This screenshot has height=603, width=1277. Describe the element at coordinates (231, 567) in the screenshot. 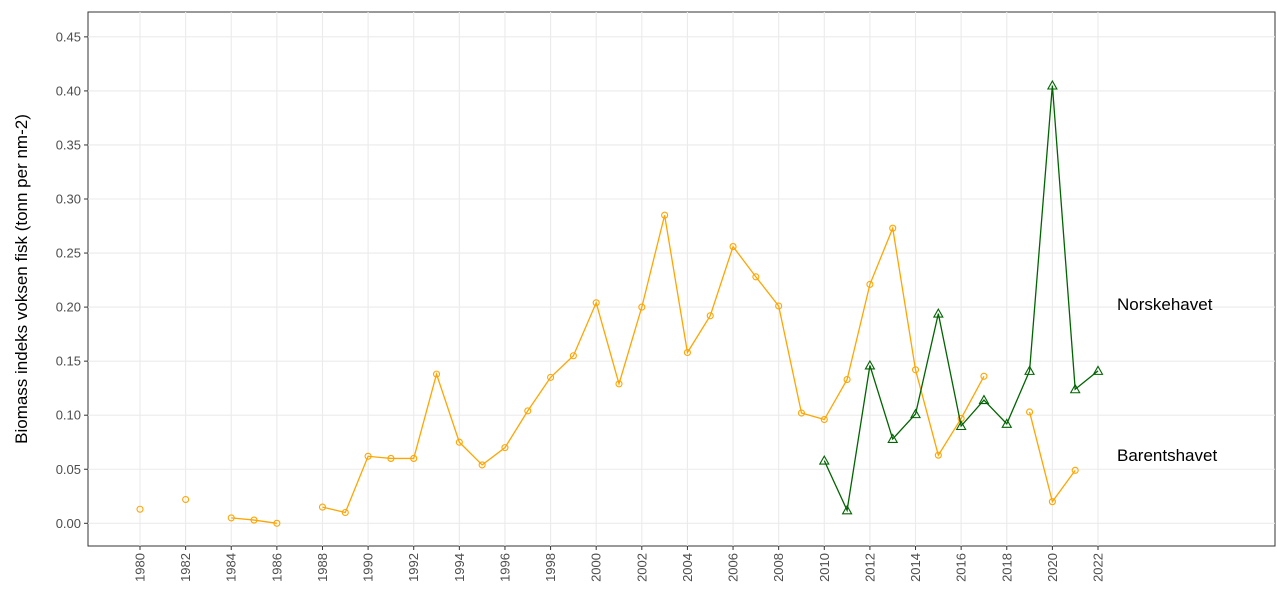

I see `x-tick-label: 1984` at that location.